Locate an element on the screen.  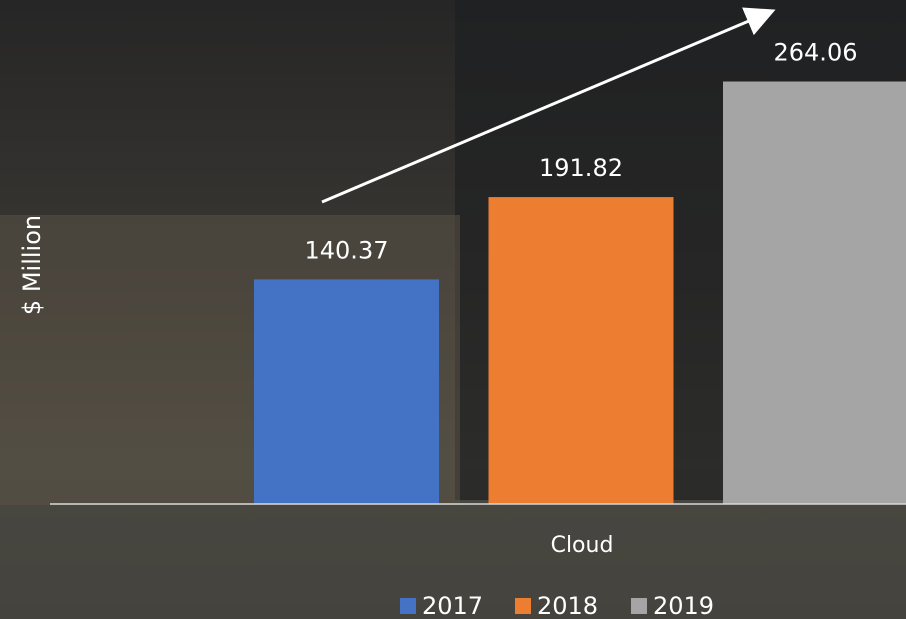
legend-label: 2019 is located at coordinates (683, 605).